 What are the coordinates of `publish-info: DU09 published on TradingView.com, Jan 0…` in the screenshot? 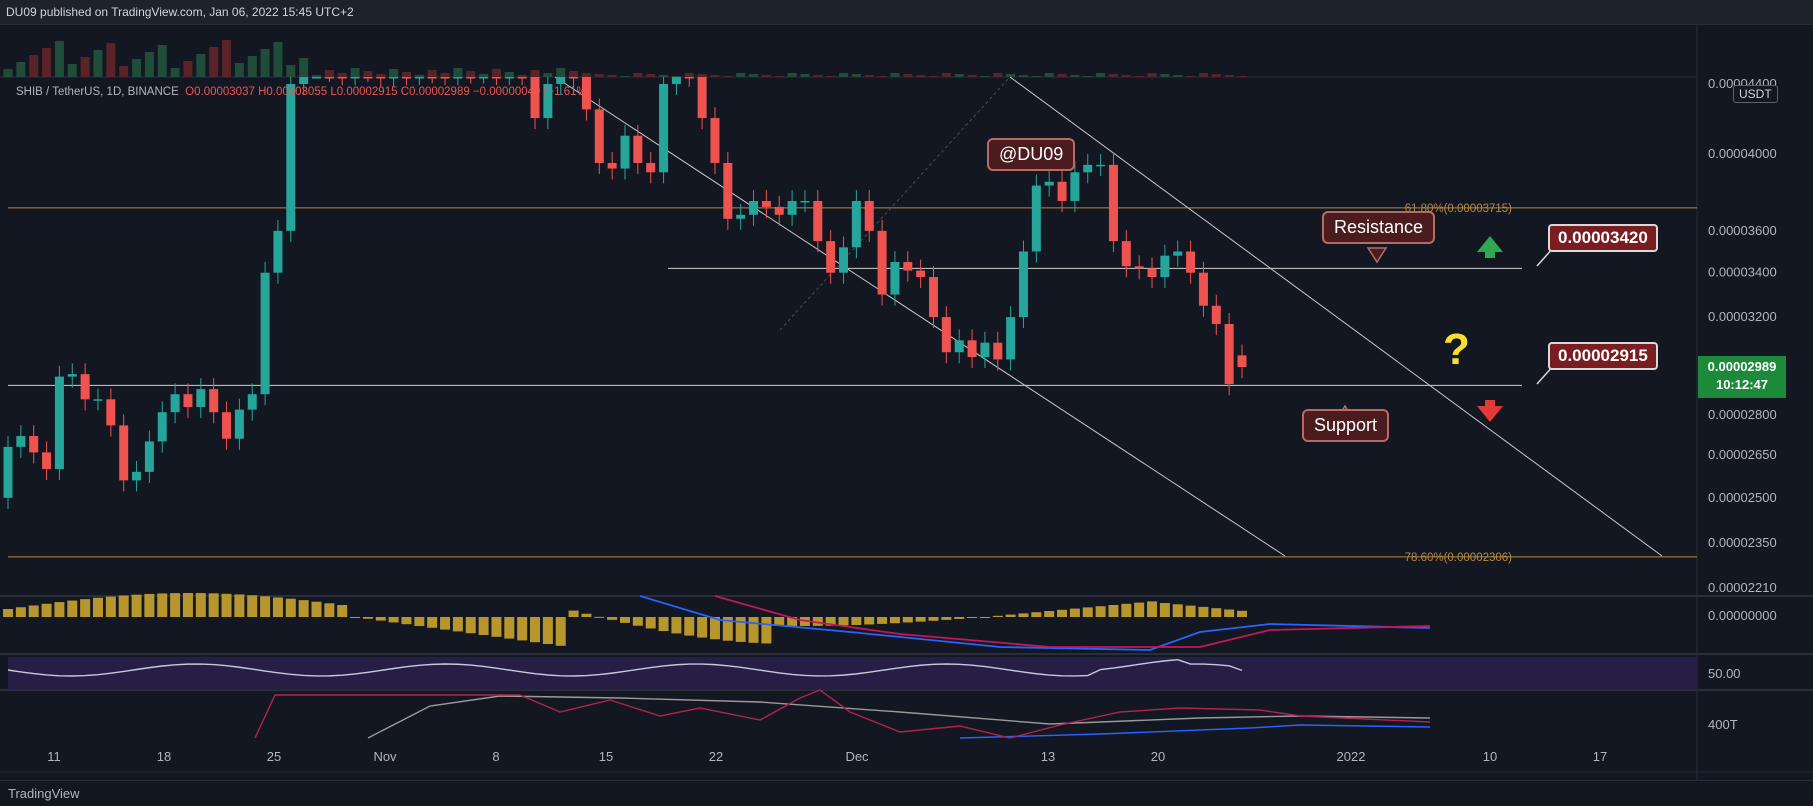 It's located at (180, 12).